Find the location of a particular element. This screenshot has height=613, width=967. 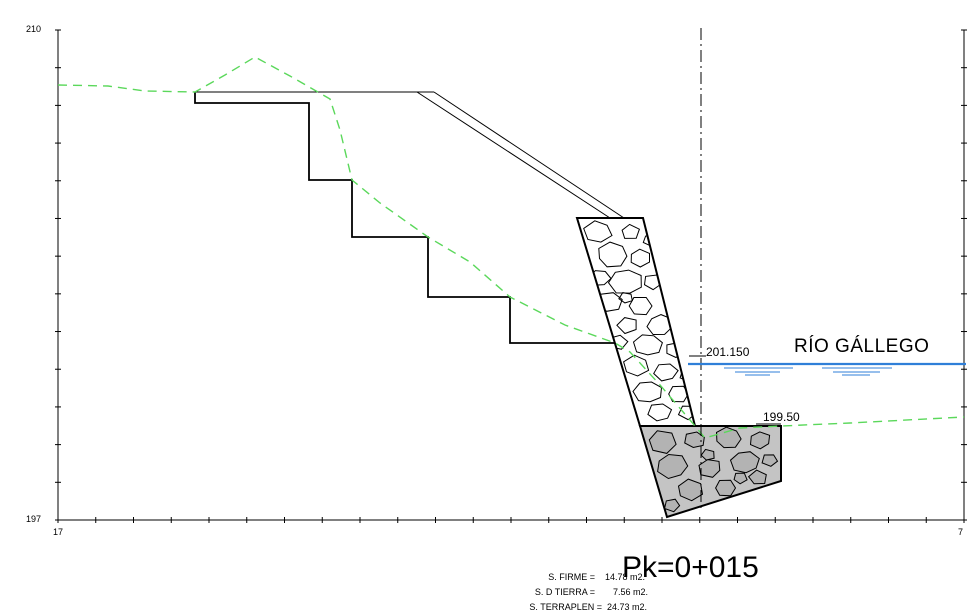

area-label: S. FIRME = is located at coordinates (571, 577).